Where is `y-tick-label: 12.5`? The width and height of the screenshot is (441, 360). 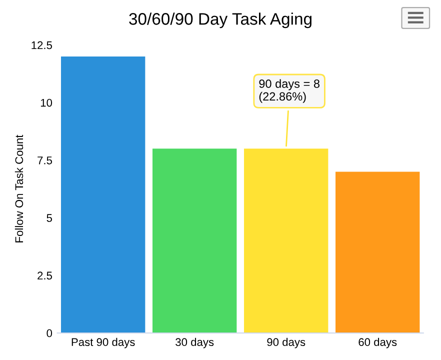
y-tick-label: 12.5 is located at coordinates (42, 45).